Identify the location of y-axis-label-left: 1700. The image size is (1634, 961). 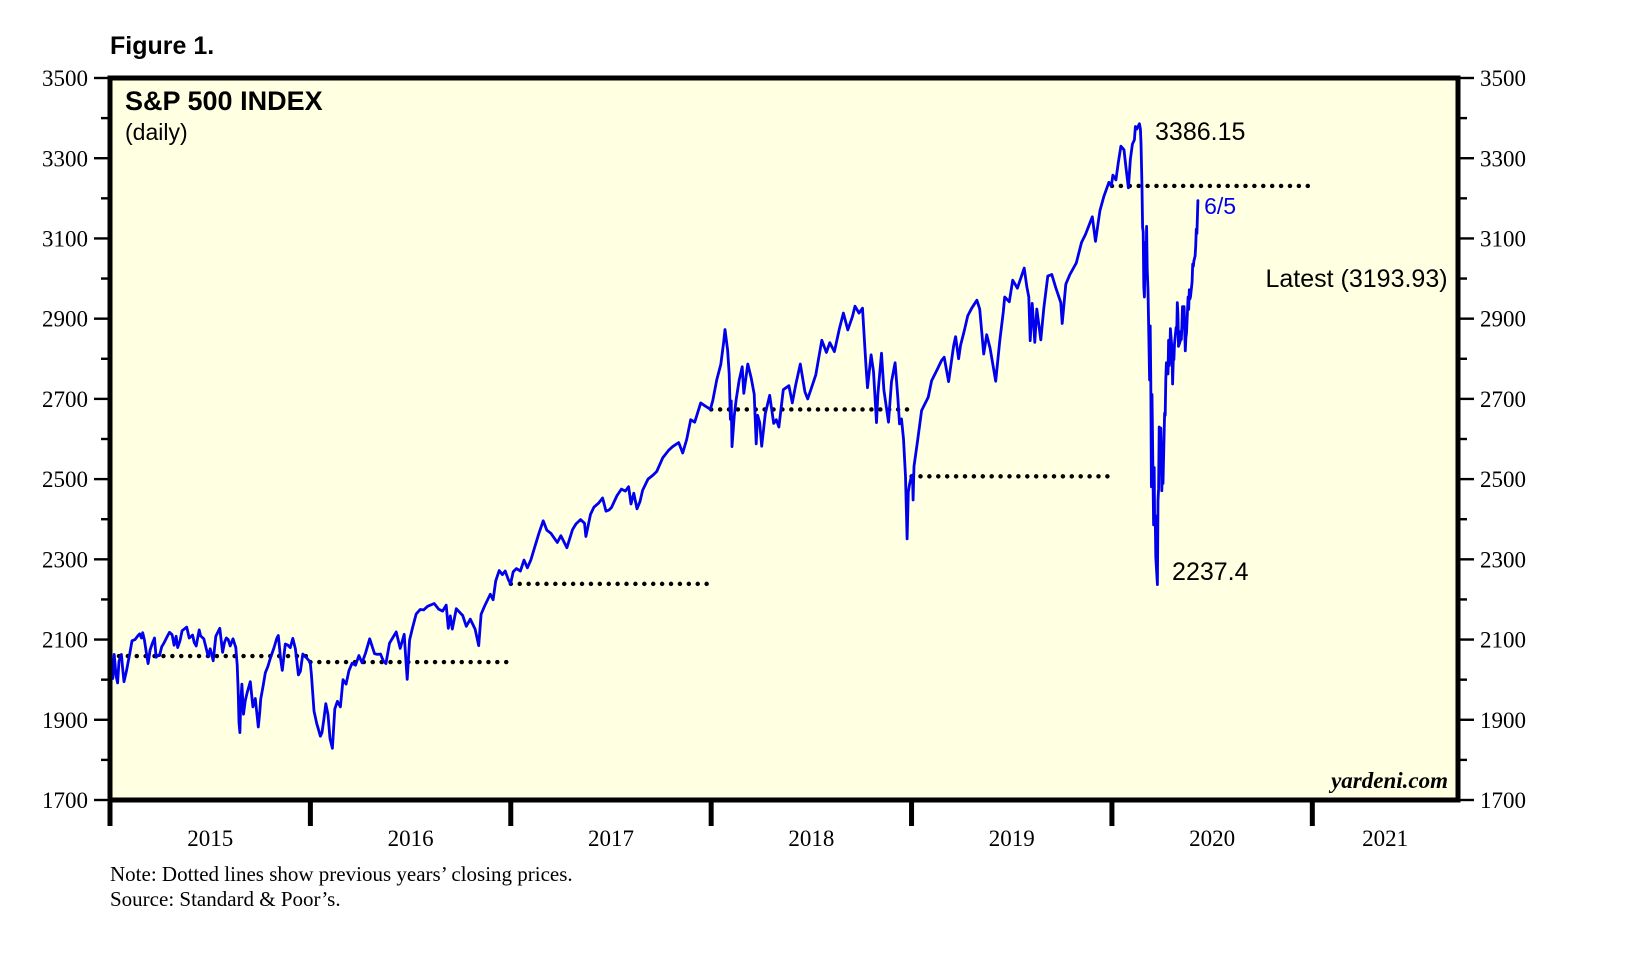
(65, 800).